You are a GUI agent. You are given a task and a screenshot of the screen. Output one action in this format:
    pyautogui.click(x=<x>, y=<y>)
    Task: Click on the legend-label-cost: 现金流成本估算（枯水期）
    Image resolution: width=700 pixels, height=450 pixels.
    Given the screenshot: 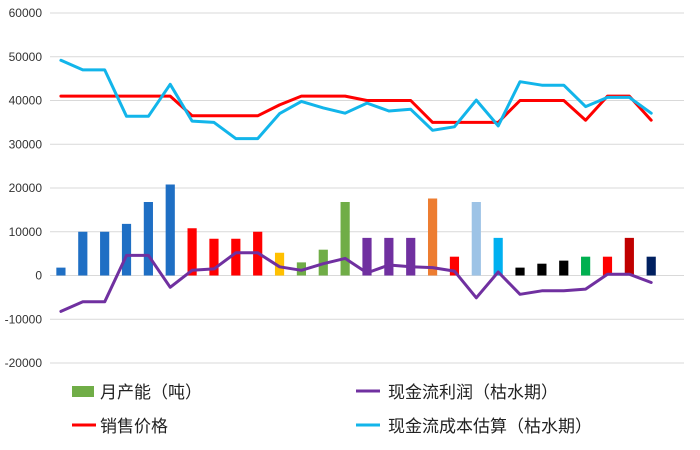 What is the action you would take?
    pyautogui.click(x=490, y=427)
    